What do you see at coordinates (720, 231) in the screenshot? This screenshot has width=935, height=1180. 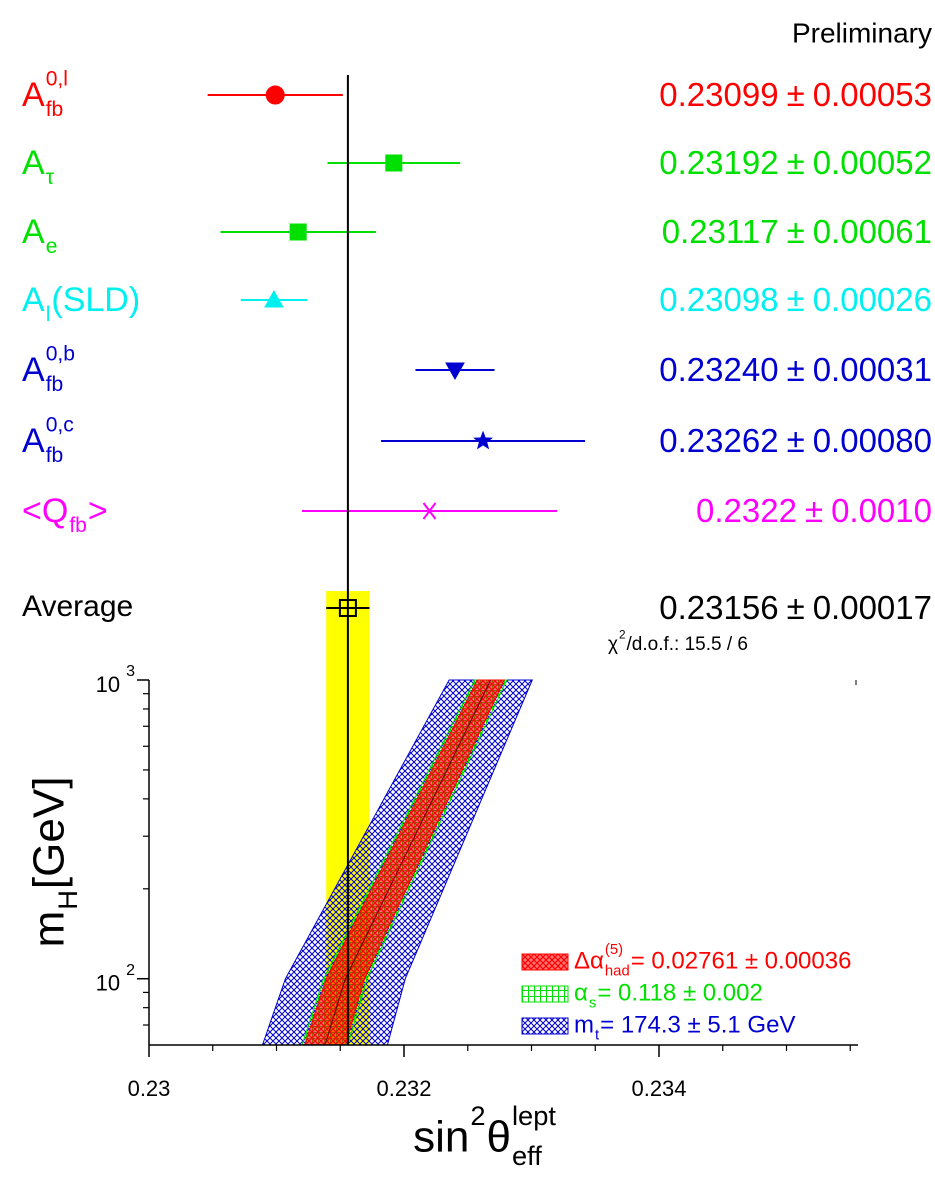 I see `value: 0.23117` at bounding box center [720, 231].